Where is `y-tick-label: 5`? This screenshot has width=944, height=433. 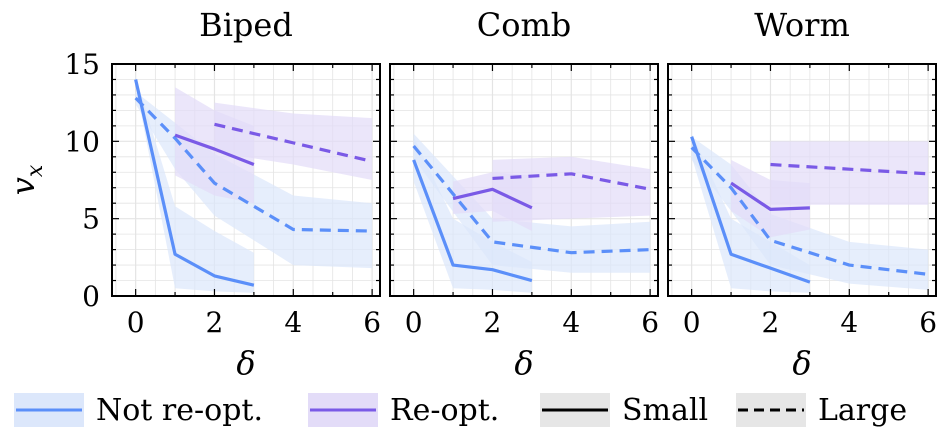
y-tick-label: 5 is located at coordinates (91, 219).